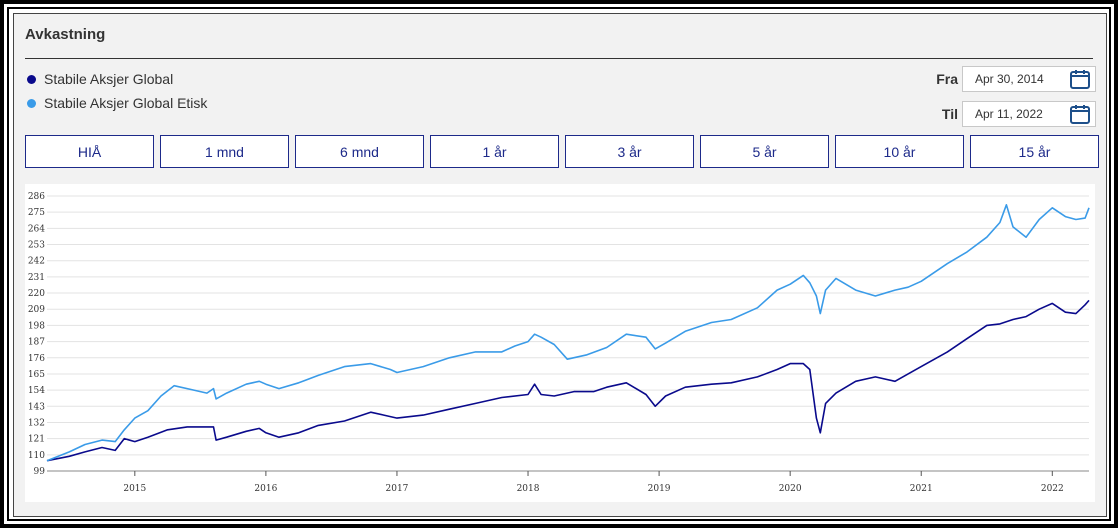 The height and width of the screenshot is (528, 1118). Describe the element at coordinates (921, 489) in the screenshot. I see `x-tick-label: 2021` at that location.